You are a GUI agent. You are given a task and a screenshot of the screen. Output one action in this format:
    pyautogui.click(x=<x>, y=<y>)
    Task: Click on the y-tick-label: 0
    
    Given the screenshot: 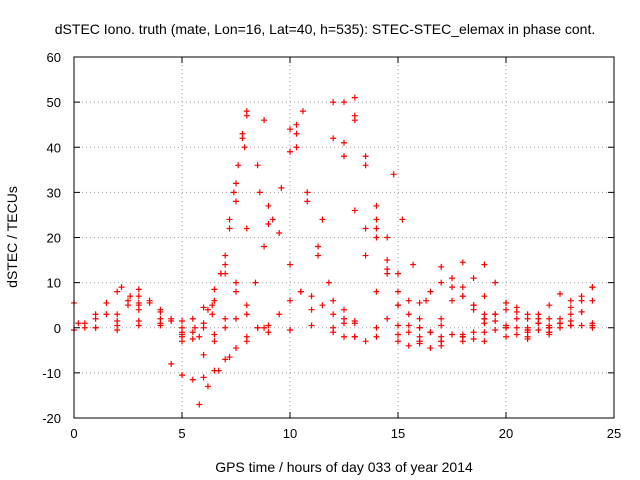 What is the action you would take?
    pyautogui.click(x=57, y=328)
    